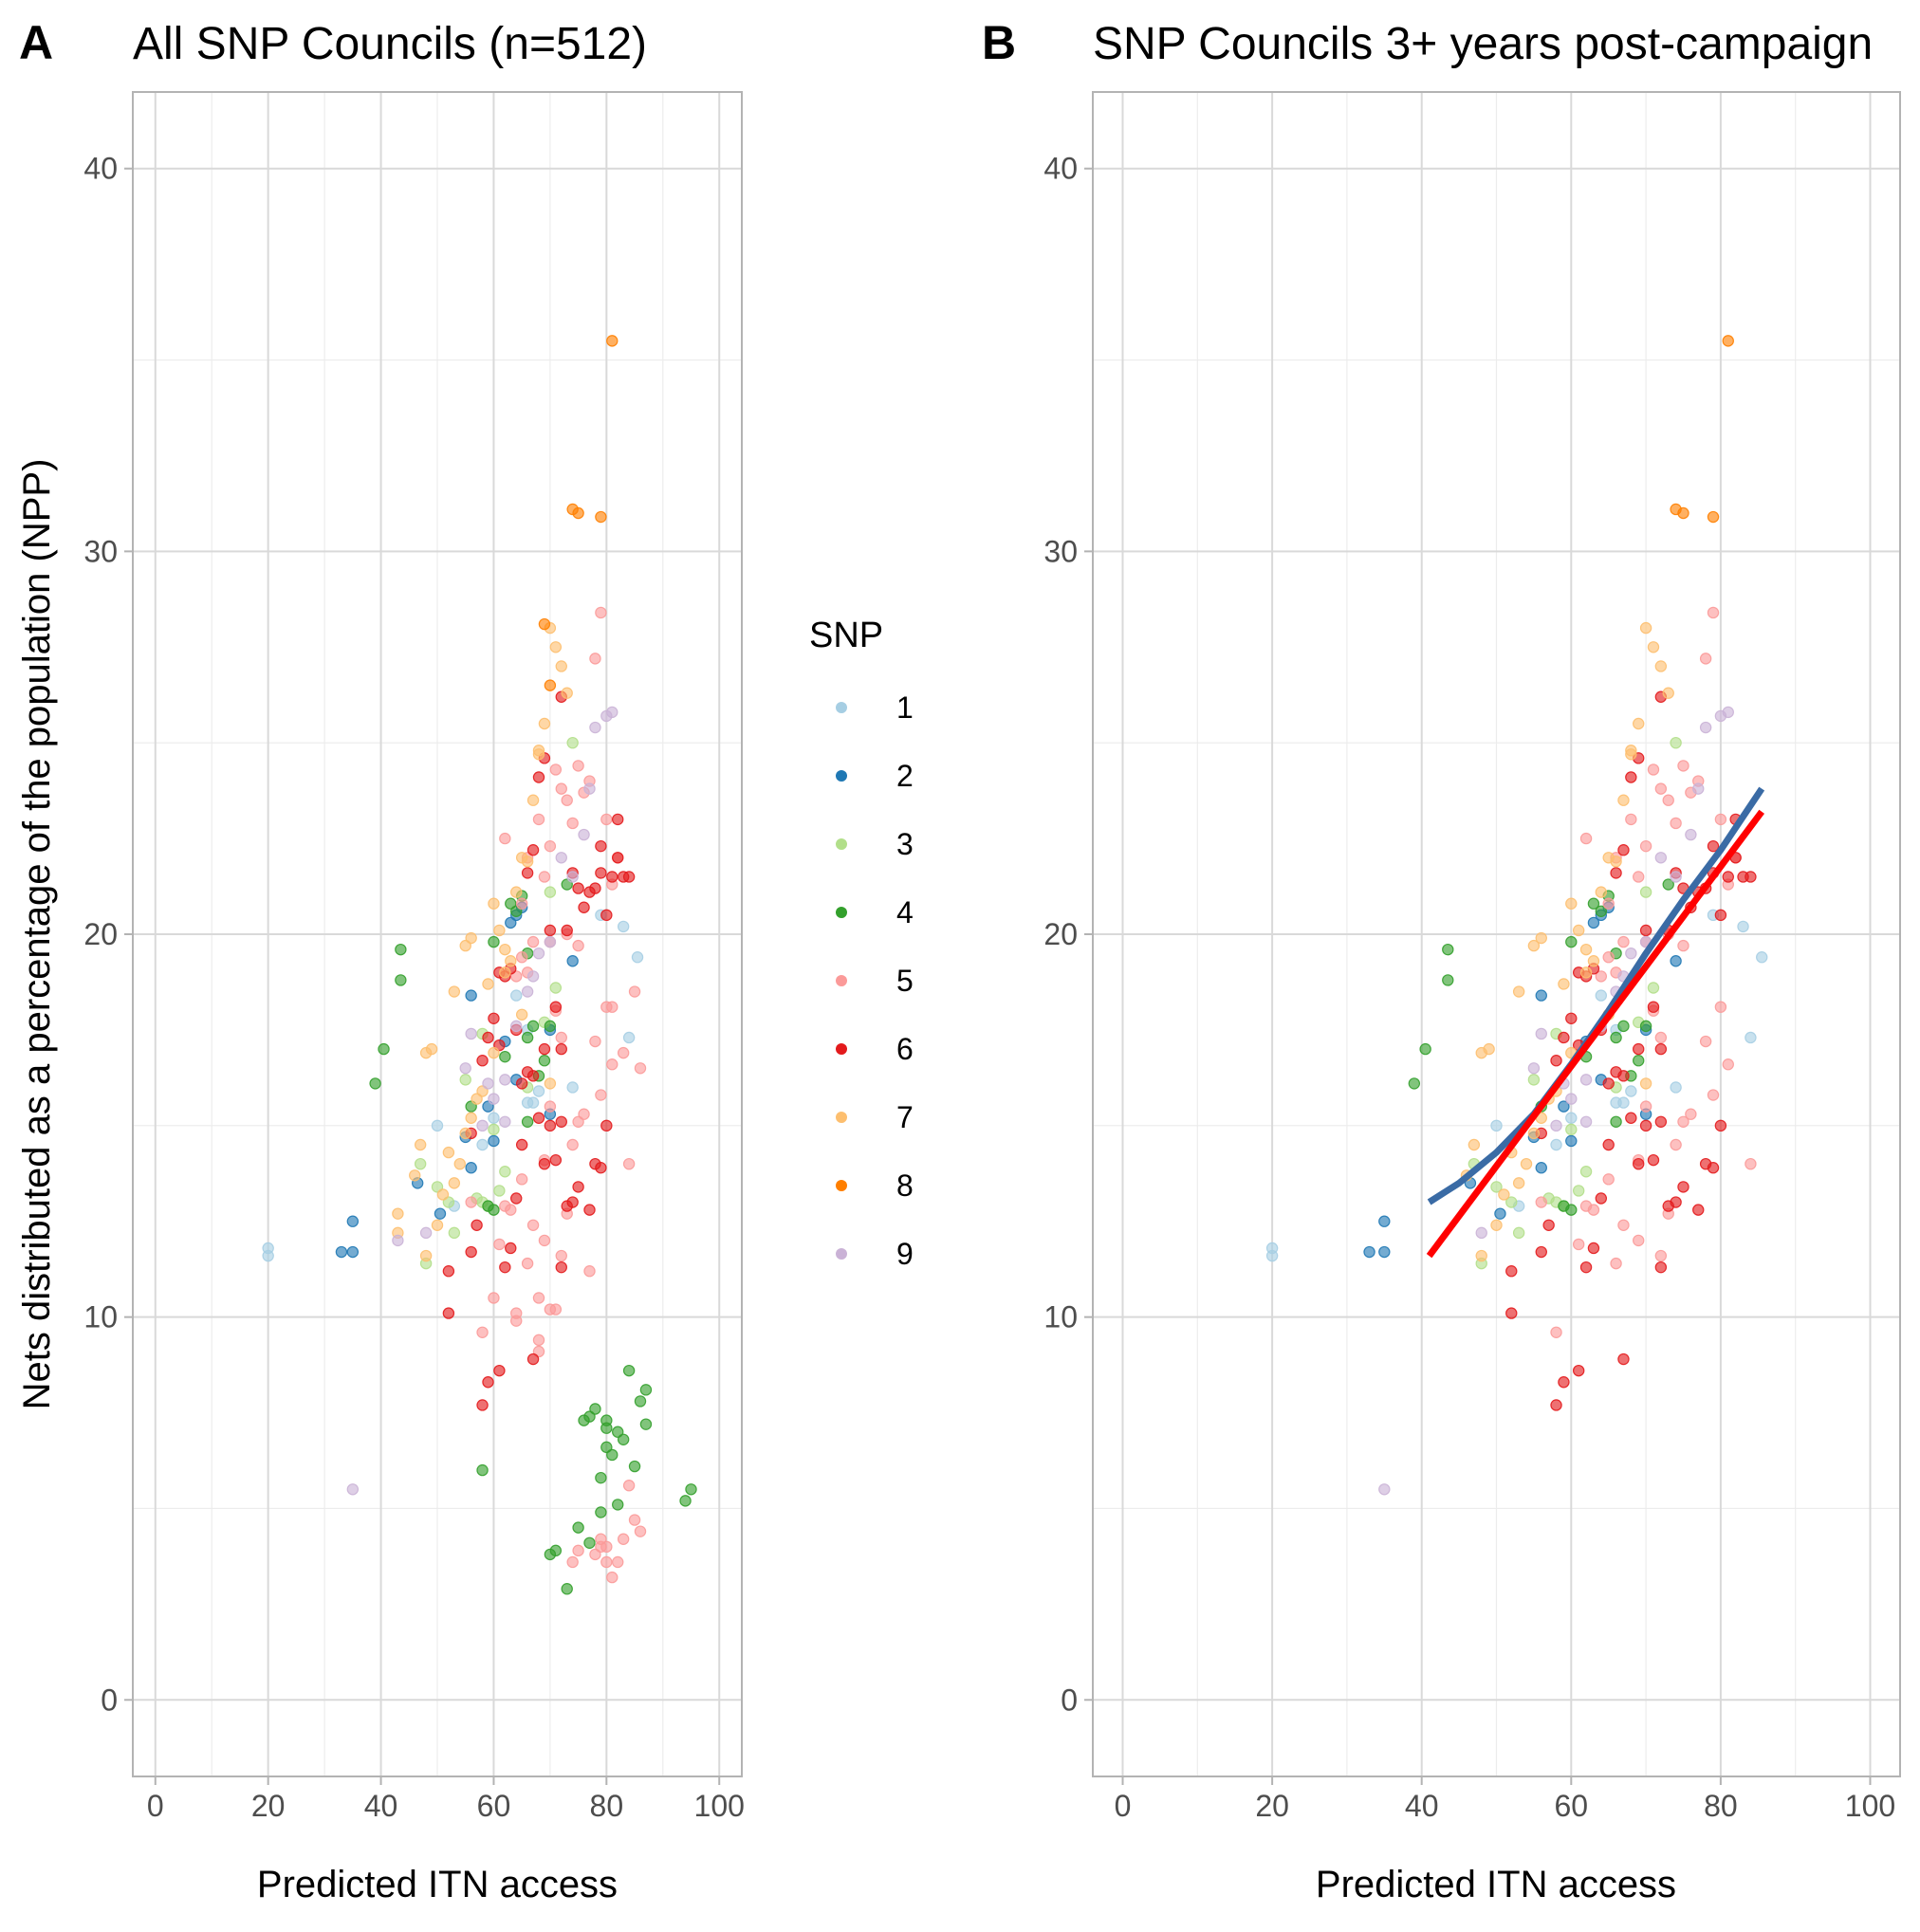 This screenshot has width=1920, height=1932. What do you see at coordinates (861, 943) in the screenshot?
I see `legend: SNP 1 2 3 4 5 6 7 8 9` at bounding box center [861, 943].